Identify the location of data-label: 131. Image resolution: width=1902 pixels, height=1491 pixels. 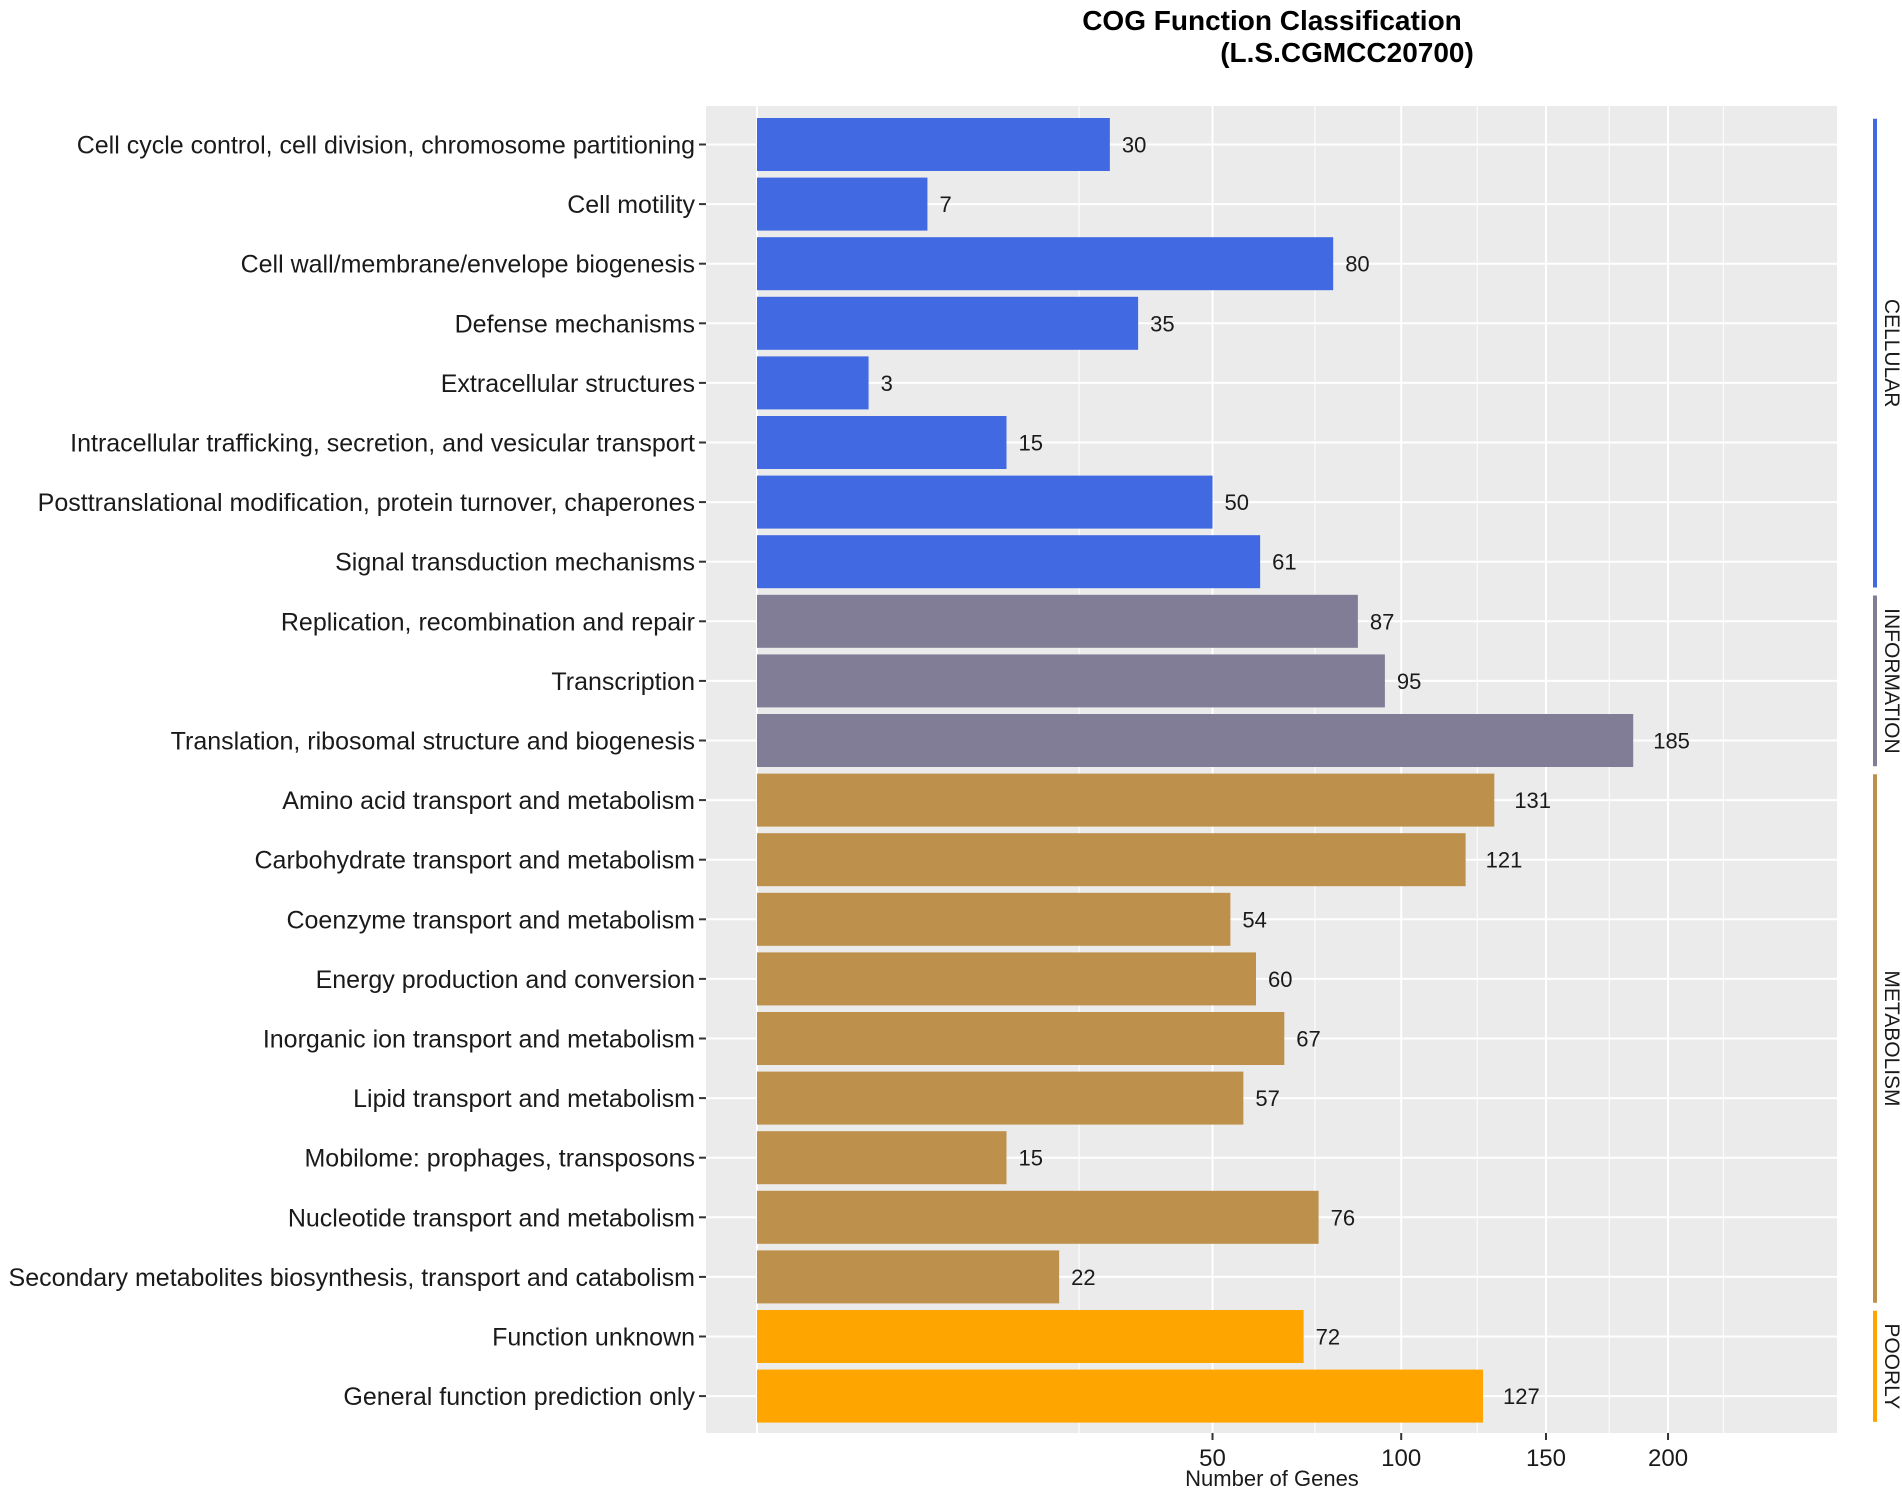
(1532, 800).